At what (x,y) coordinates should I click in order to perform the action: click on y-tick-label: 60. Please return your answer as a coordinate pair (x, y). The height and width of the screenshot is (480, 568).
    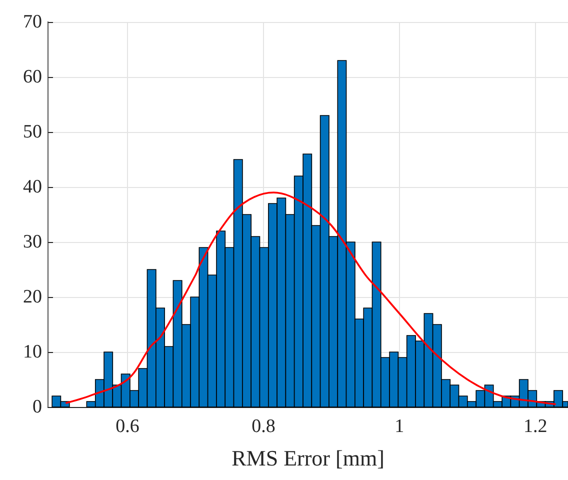
    Looking at the image, I should click on (32, 77).